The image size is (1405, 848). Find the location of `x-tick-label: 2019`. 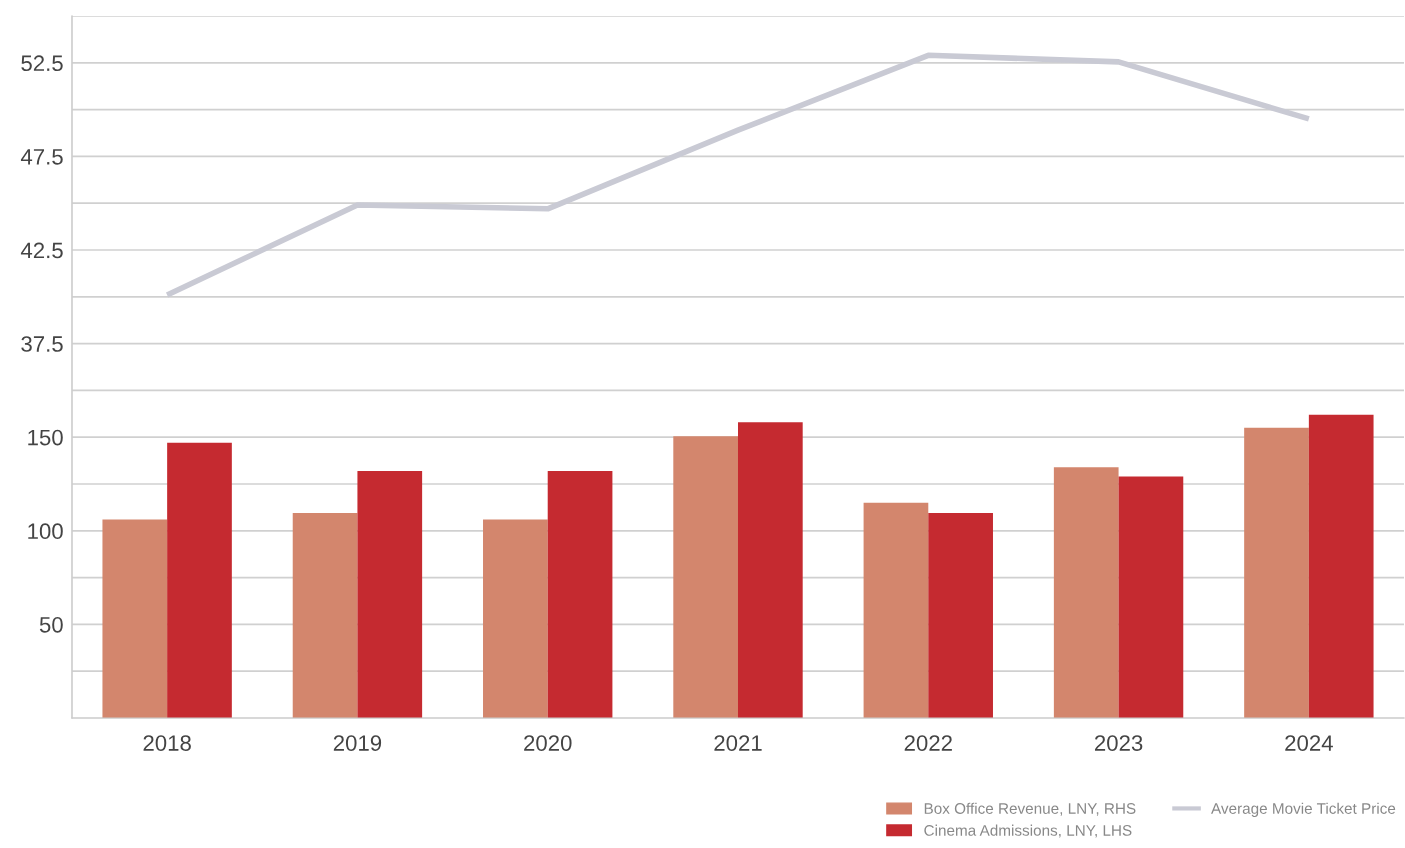

x-tick-label: 2019 is located at coordinates (357, 743).